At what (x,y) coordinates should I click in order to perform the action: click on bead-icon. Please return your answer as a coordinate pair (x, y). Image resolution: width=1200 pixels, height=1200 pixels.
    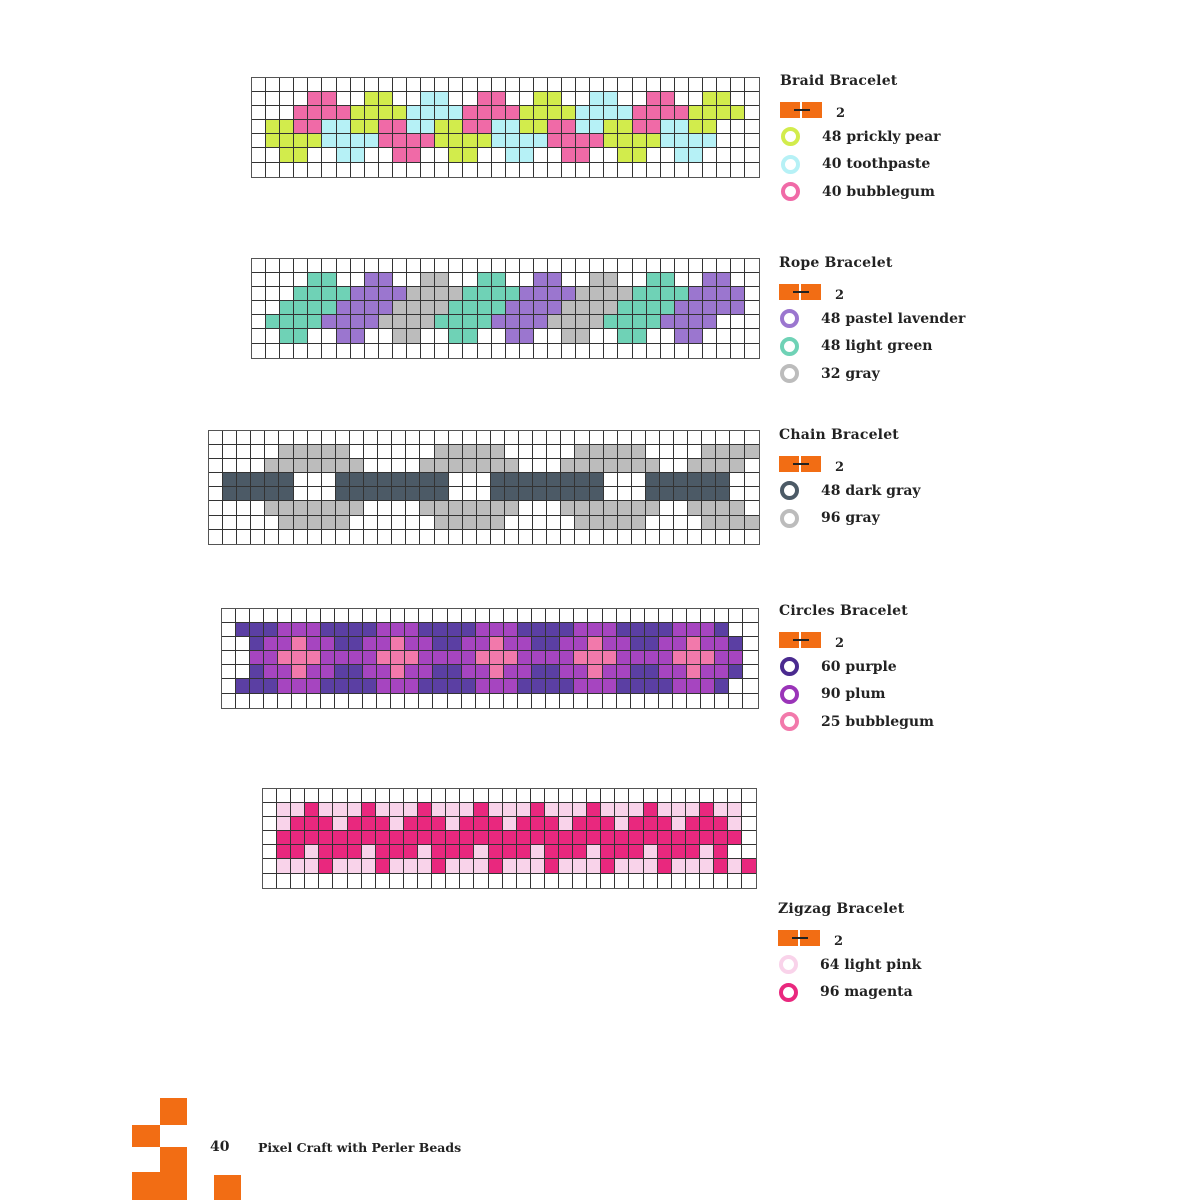
    Looking at the image, I should click on (789, 374).